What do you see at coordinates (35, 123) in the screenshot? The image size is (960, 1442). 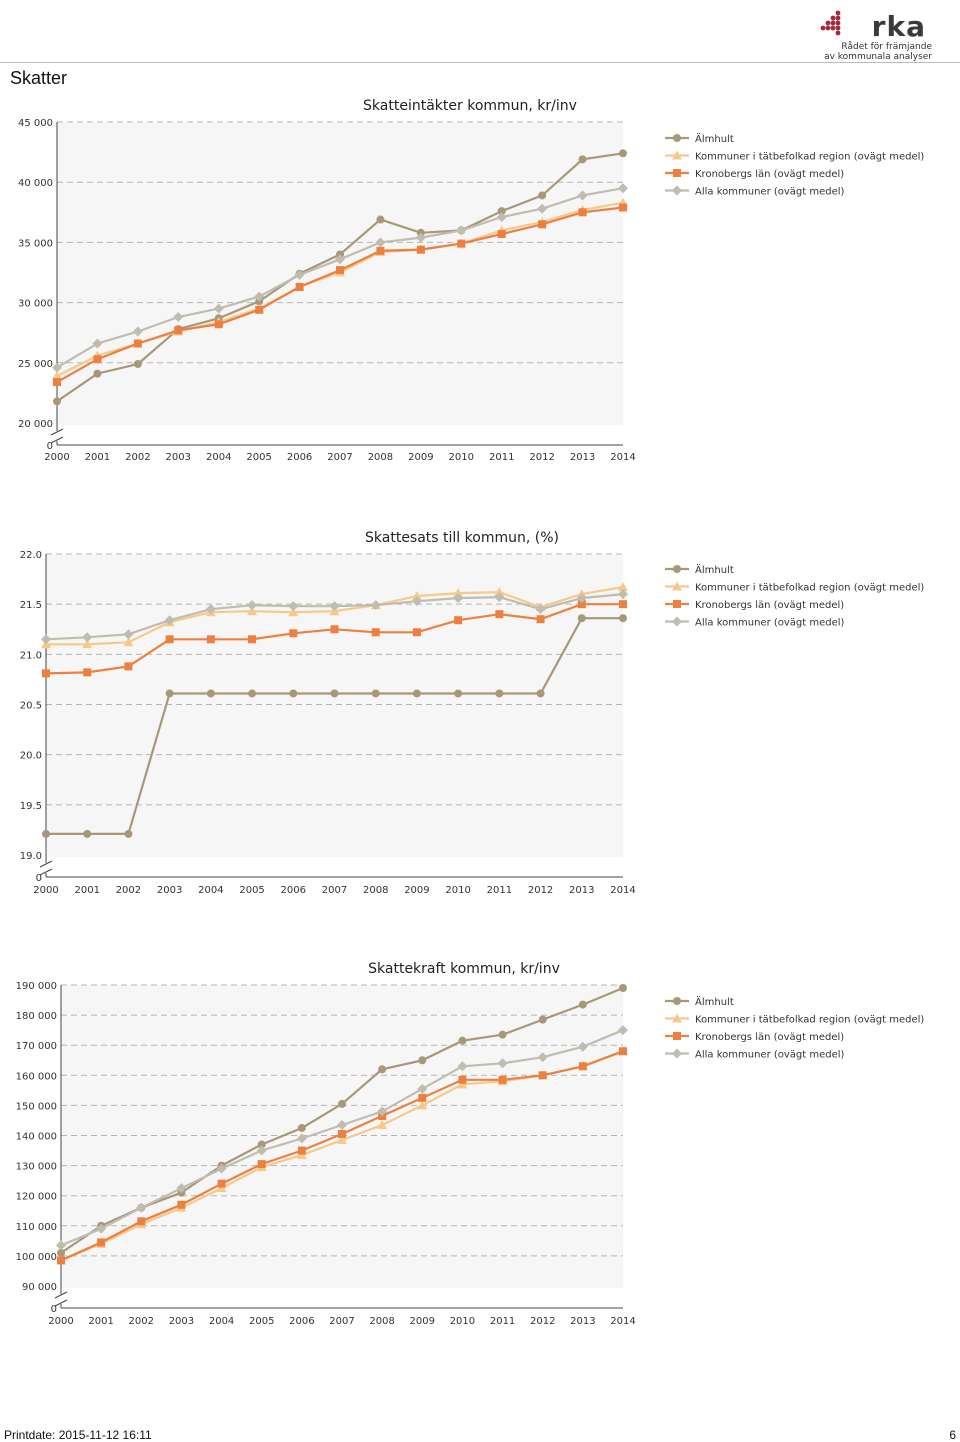 I see `y-tick-label: 45 000` at bounding box center [35, 123].